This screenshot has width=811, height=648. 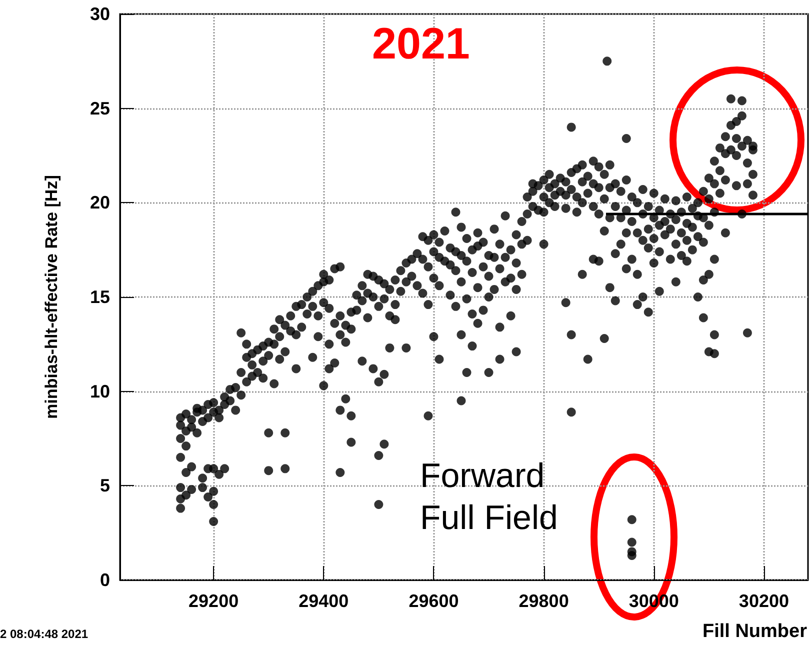 What do you see at coordinates (100, 14) in the screenshot?
I see `y-tick-label: 30` at bounding box center [100, 14].